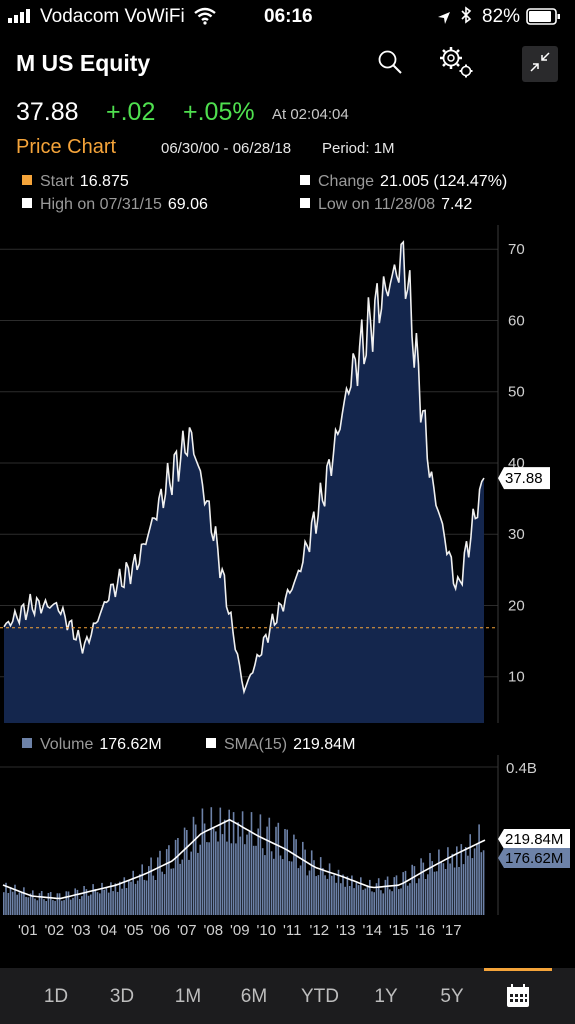 Image resolution: width=575 pixels, height=1024 pixels. I want to click on stat-low: Low on 11/28/08 7.42, so click(386, 205).